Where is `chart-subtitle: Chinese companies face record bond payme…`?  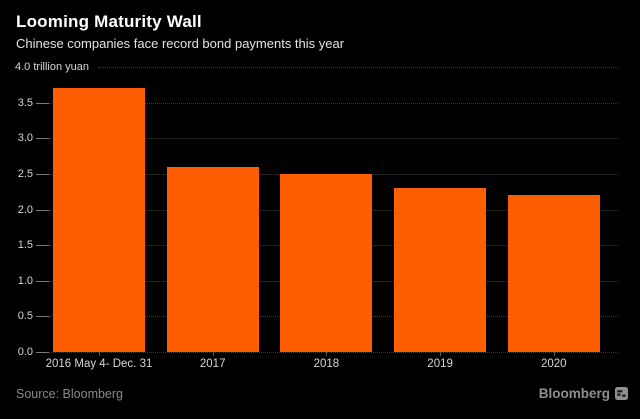
chart-subtitle: Chinese companies face record bond payme… is located at coordinates (180, 43).